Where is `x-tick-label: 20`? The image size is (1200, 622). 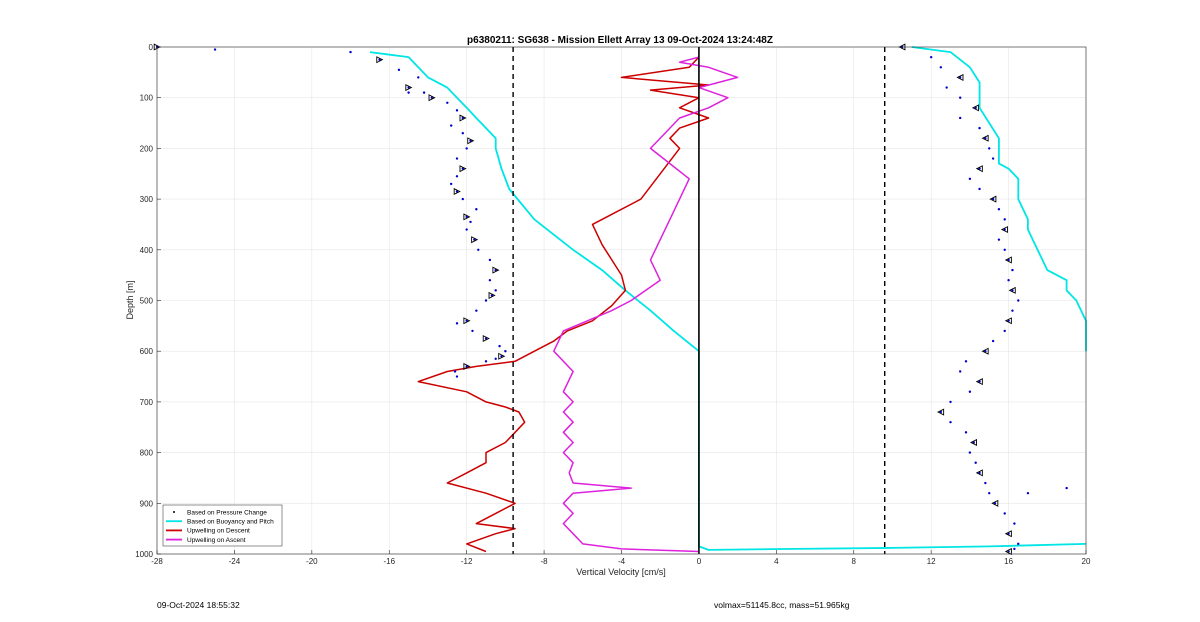
x-tick-label: 20 is located at coordinates (1086, 561).